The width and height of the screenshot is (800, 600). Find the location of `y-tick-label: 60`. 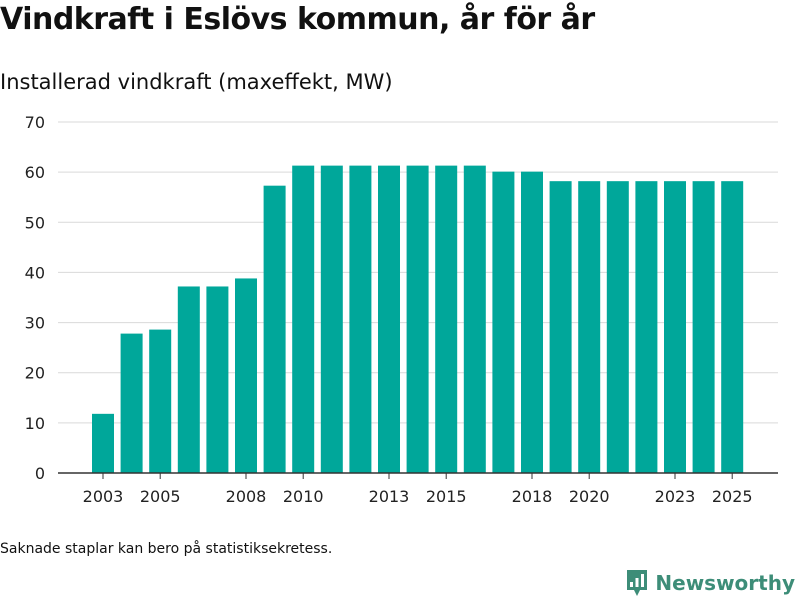

y-tick-label: 60 is located at coordinates (35, 172).